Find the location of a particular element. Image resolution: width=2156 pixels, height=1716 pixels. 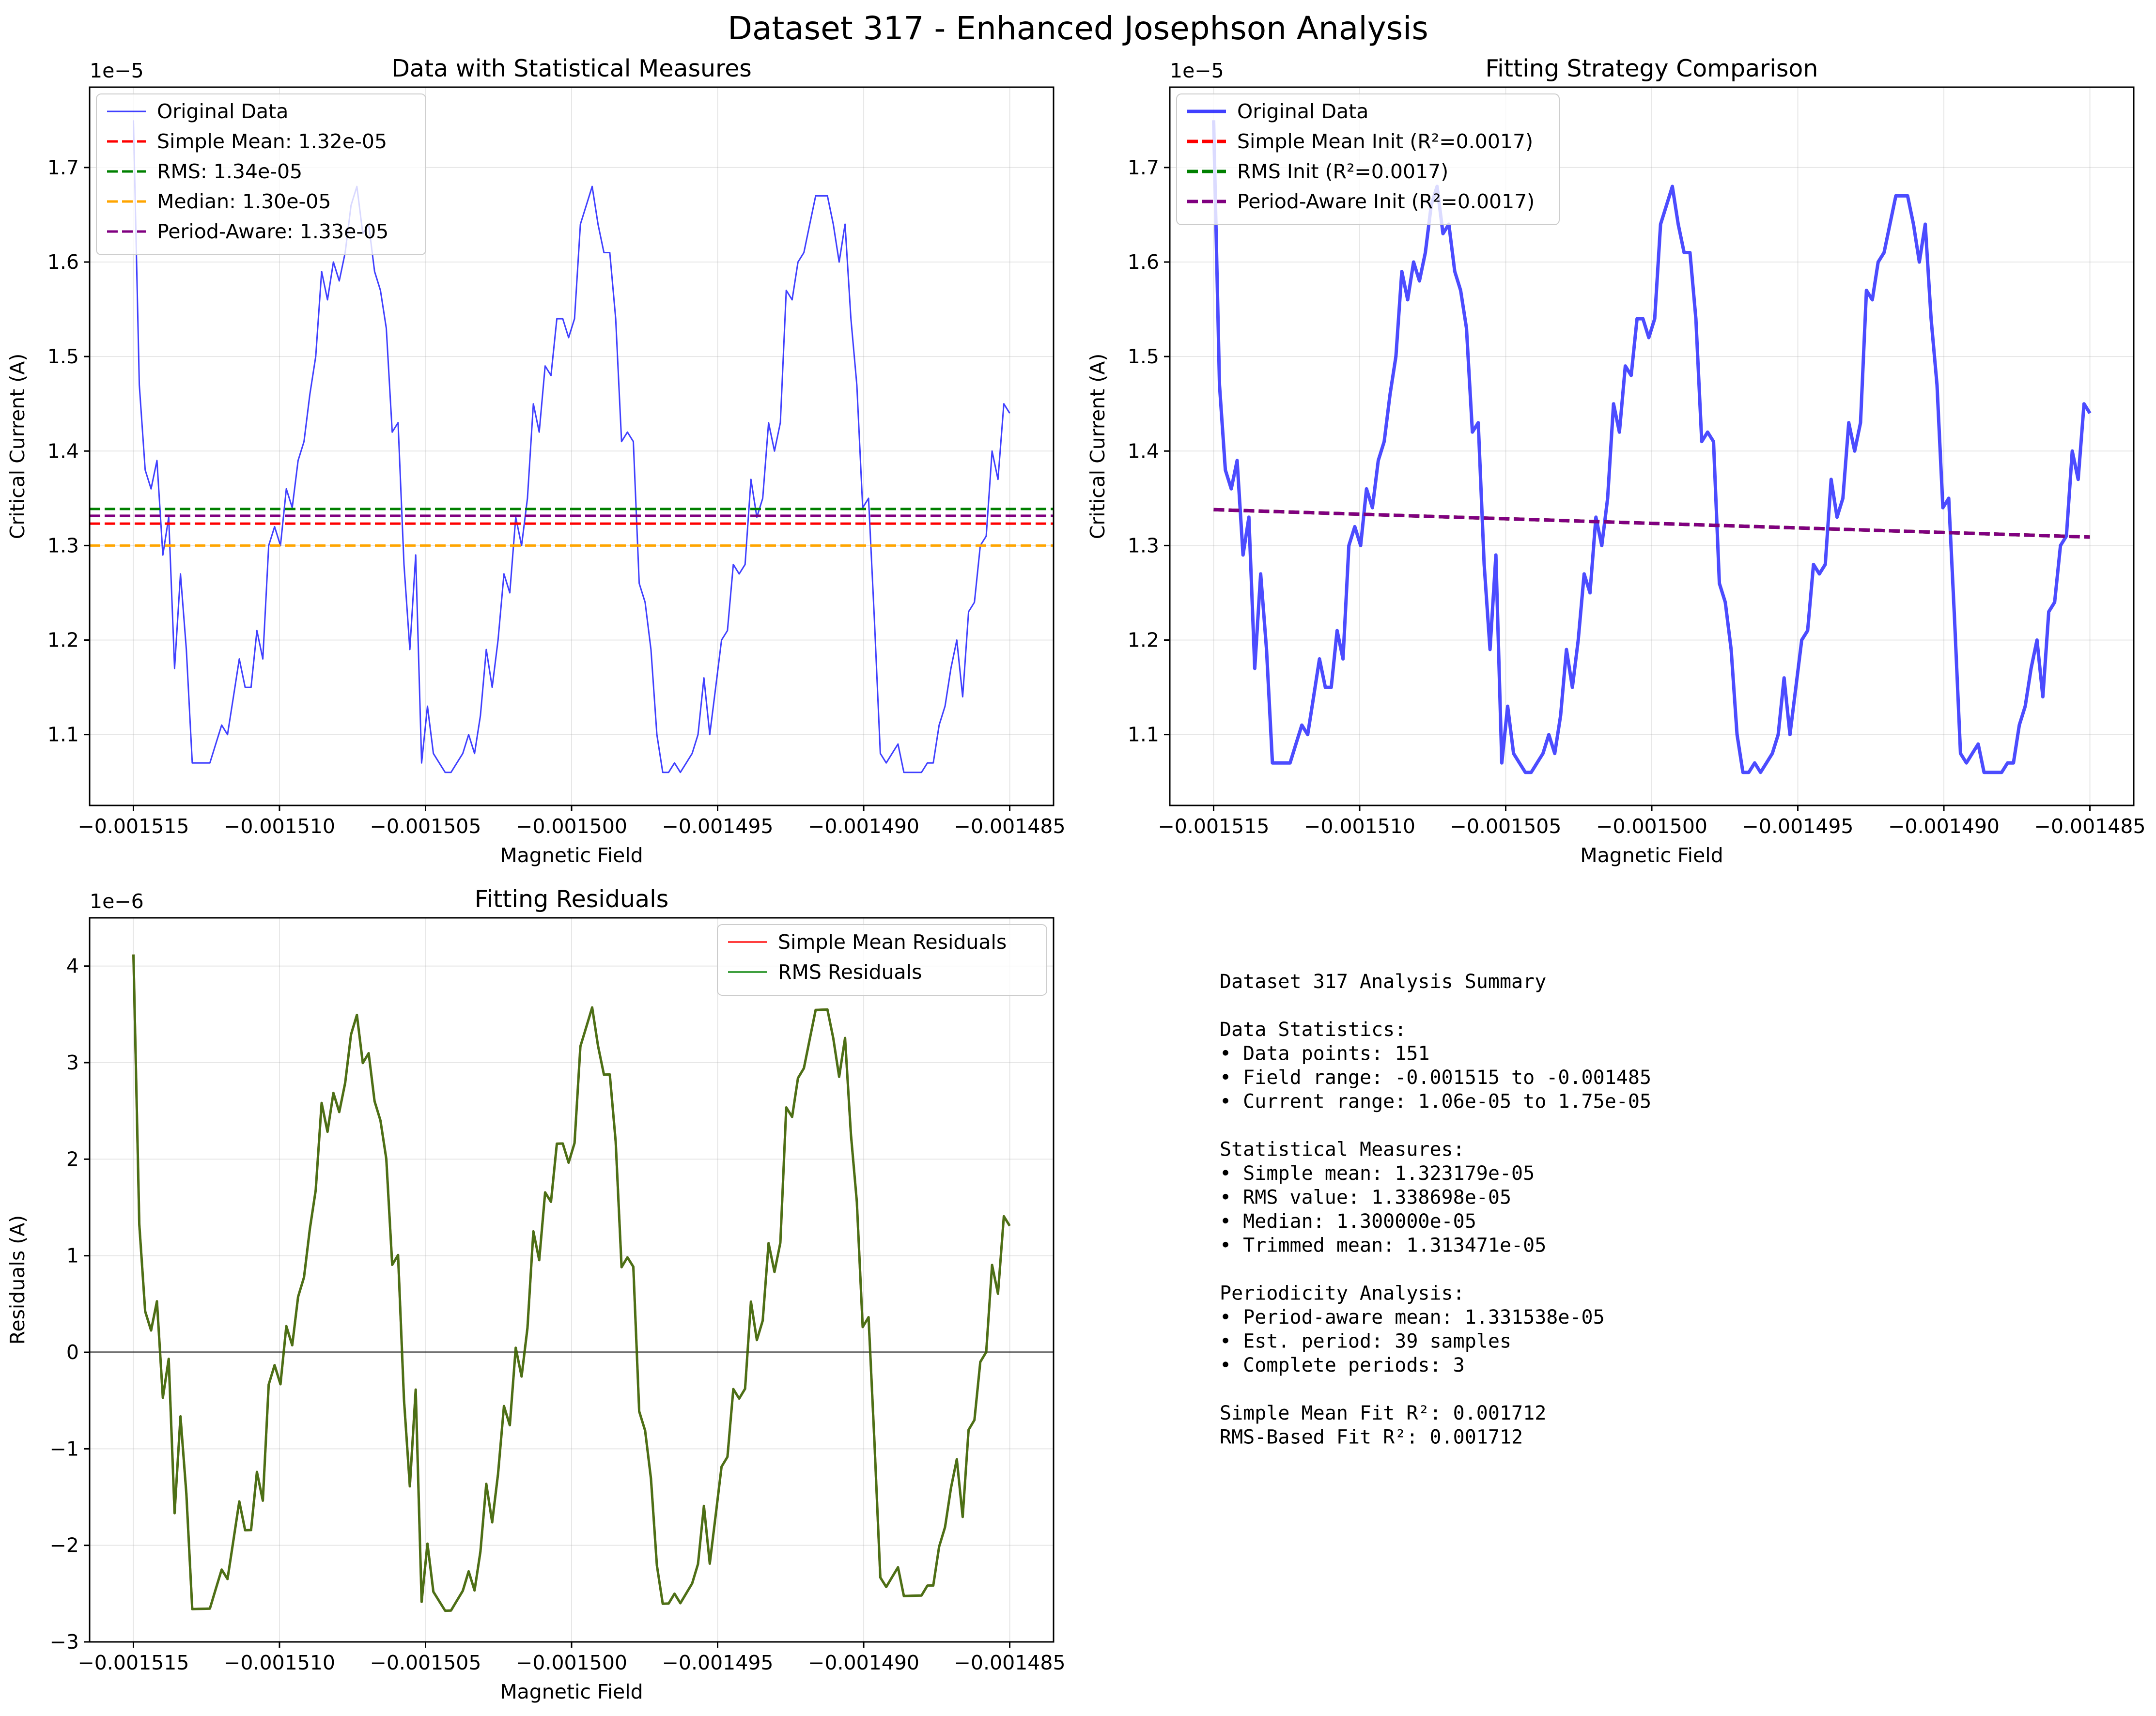

y-tick-label: 0 is located at coordinates (72, 1352).